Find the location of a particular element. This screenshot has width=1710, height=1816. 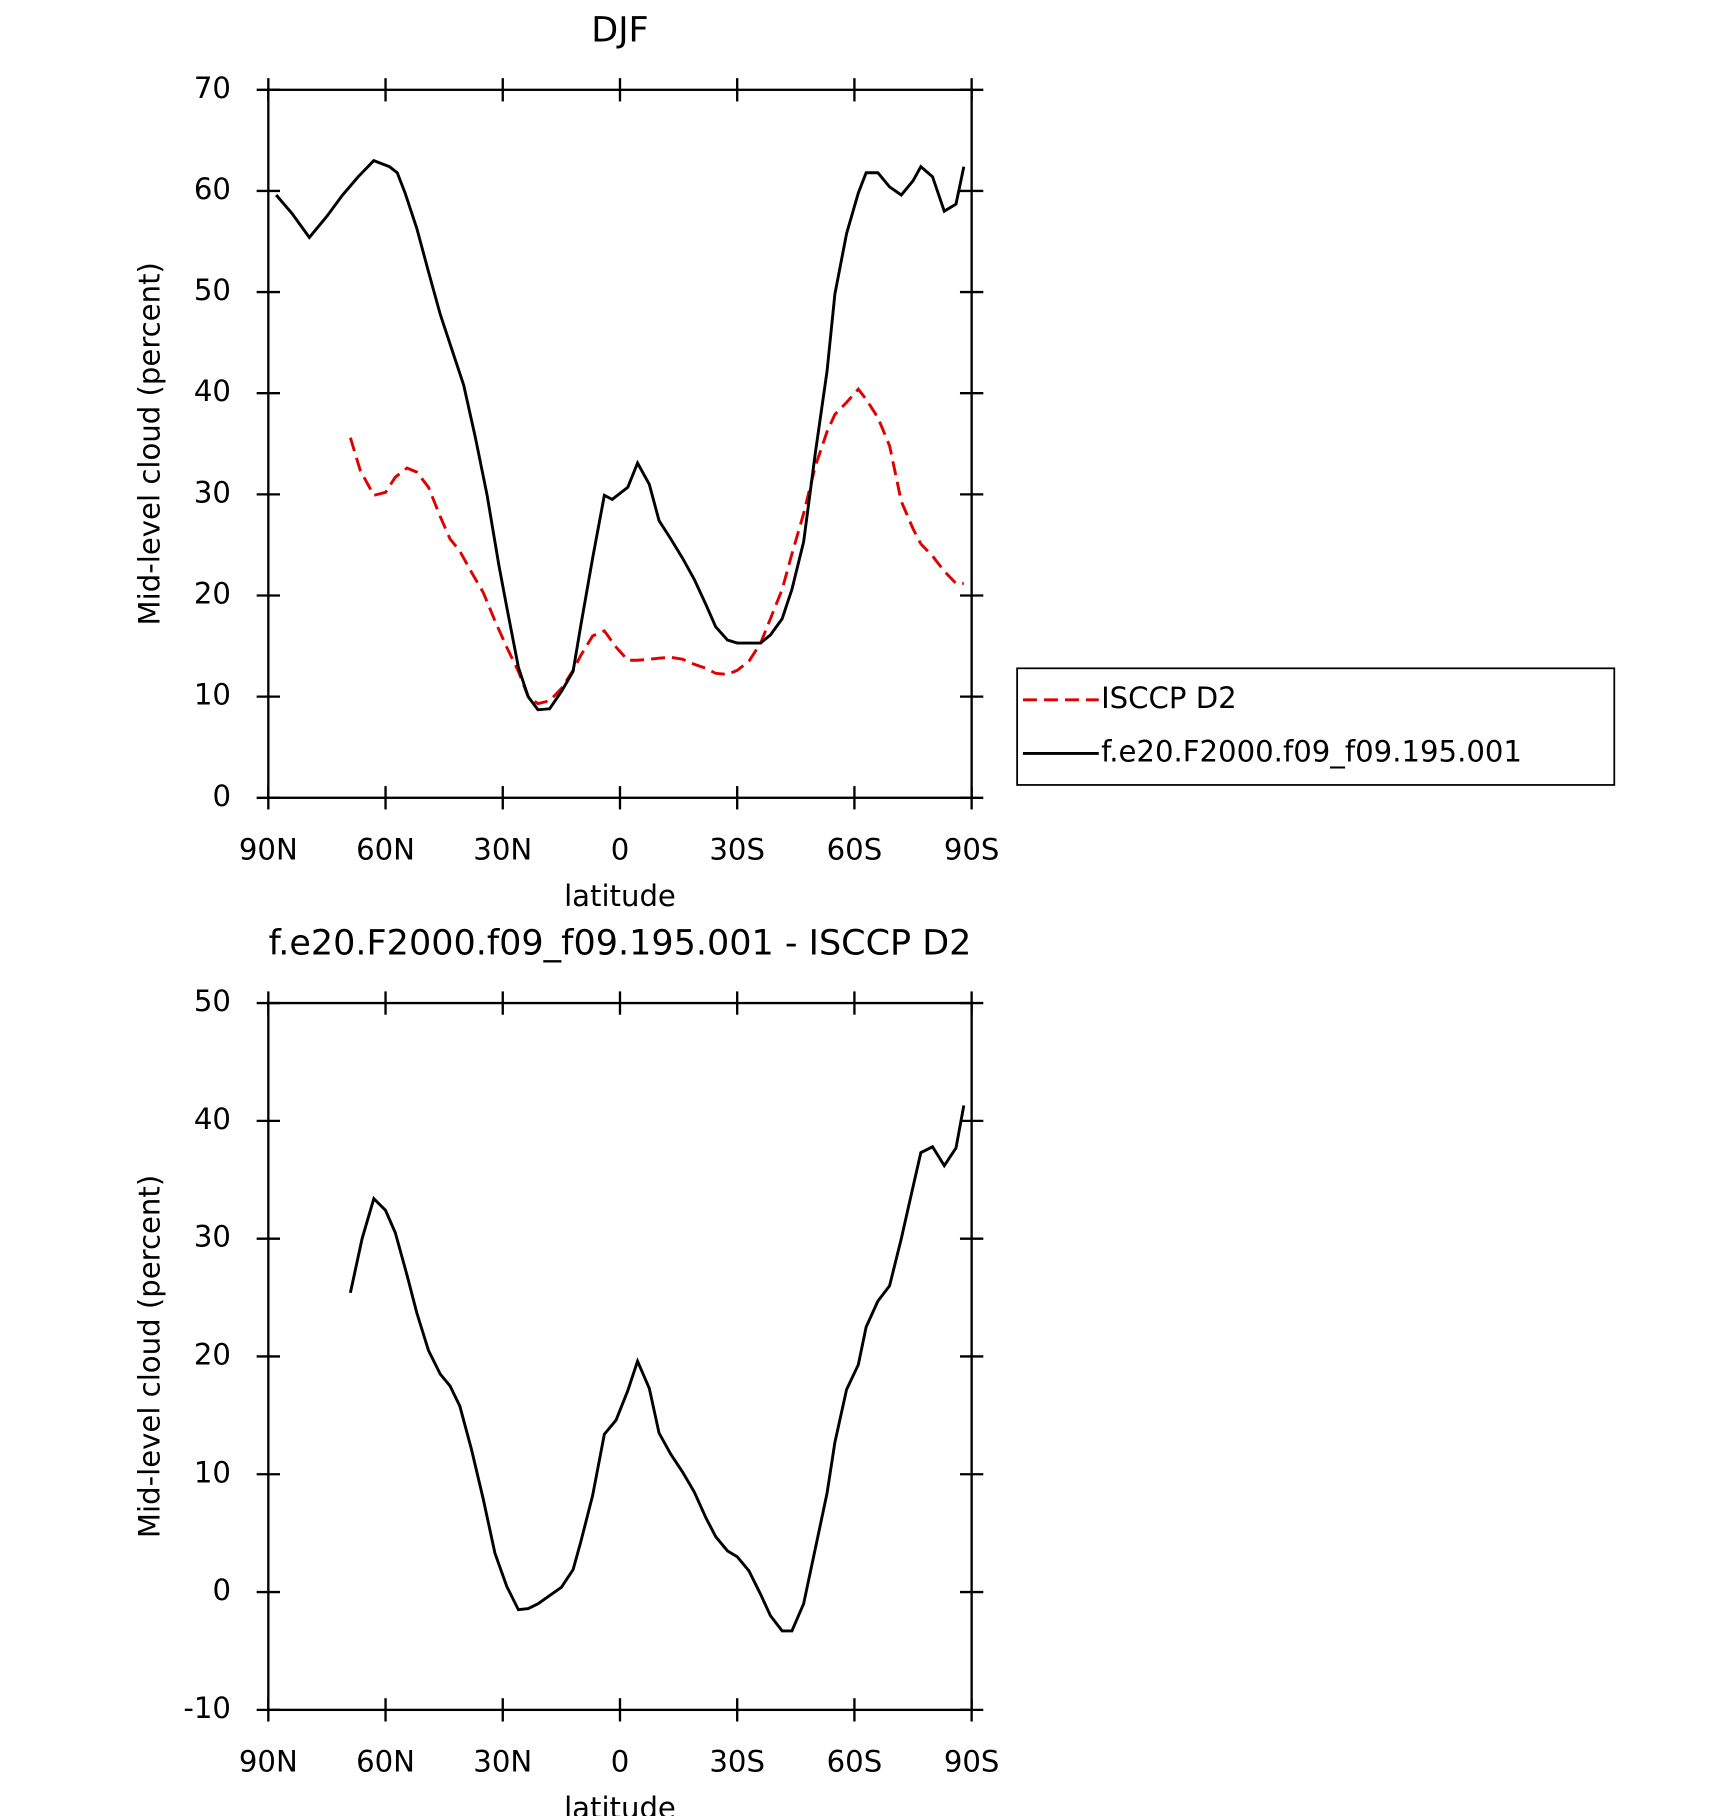

y-tick-label: 60 is located at coordinates (212, 189).